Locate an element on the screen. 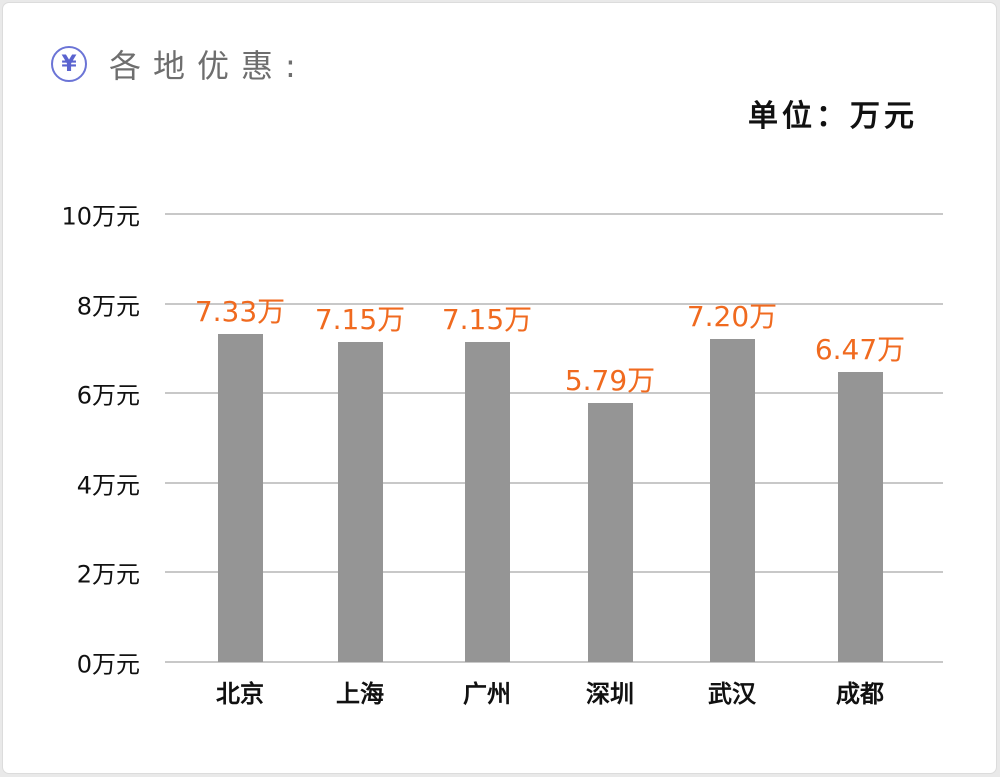 Image resolution: width=1000 pixels, height=777 pixels. chart-header: ¥ 各地优惠: is located at coordinates (179, 64).